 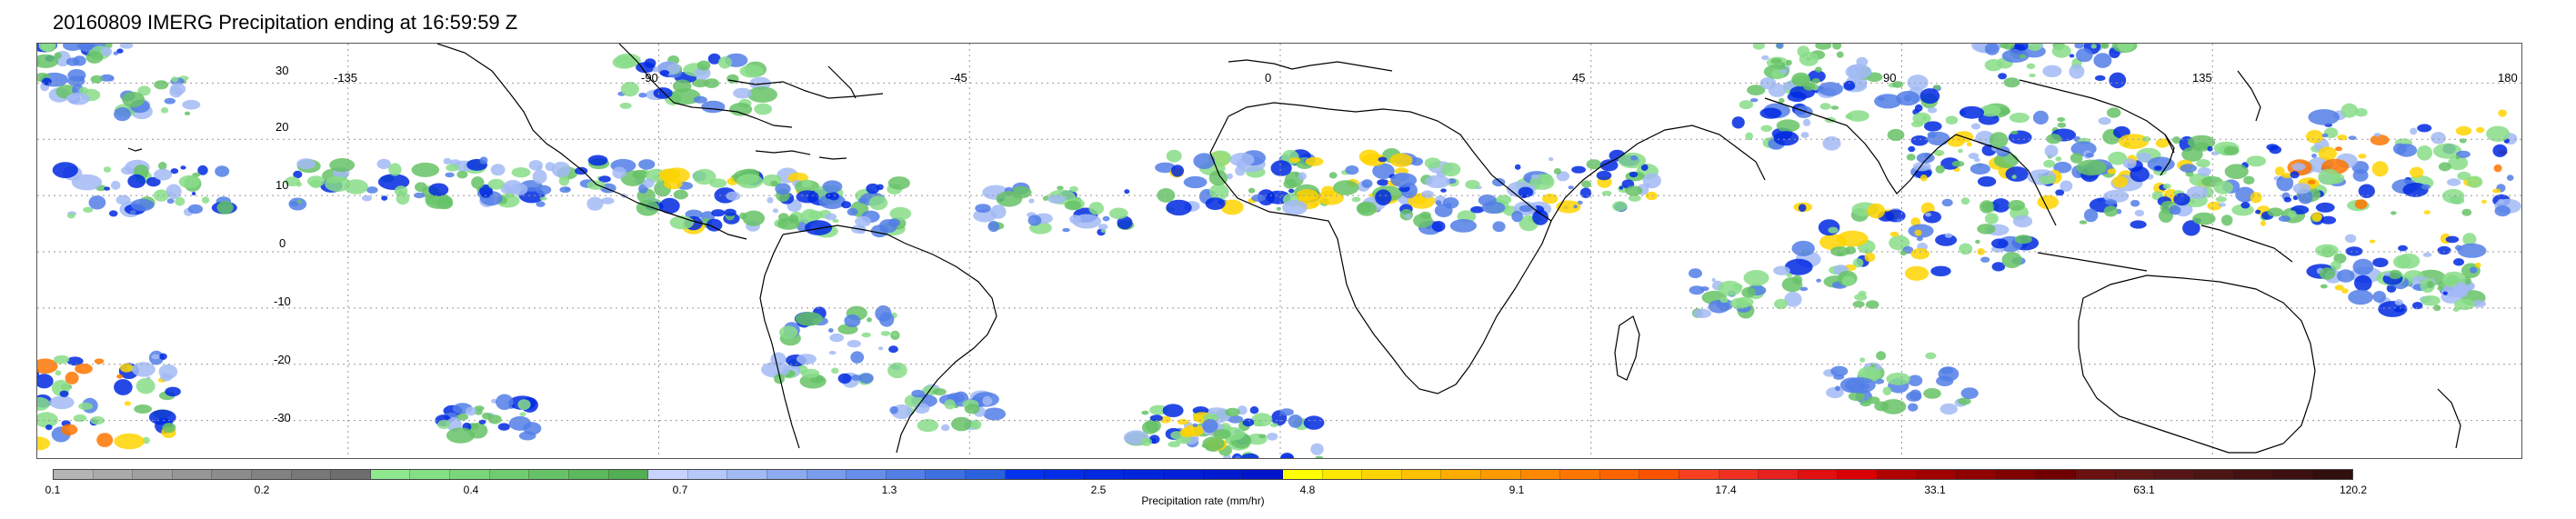 I want to click on colorbar-tick-label: 1.3, so click(x=889, y=490).